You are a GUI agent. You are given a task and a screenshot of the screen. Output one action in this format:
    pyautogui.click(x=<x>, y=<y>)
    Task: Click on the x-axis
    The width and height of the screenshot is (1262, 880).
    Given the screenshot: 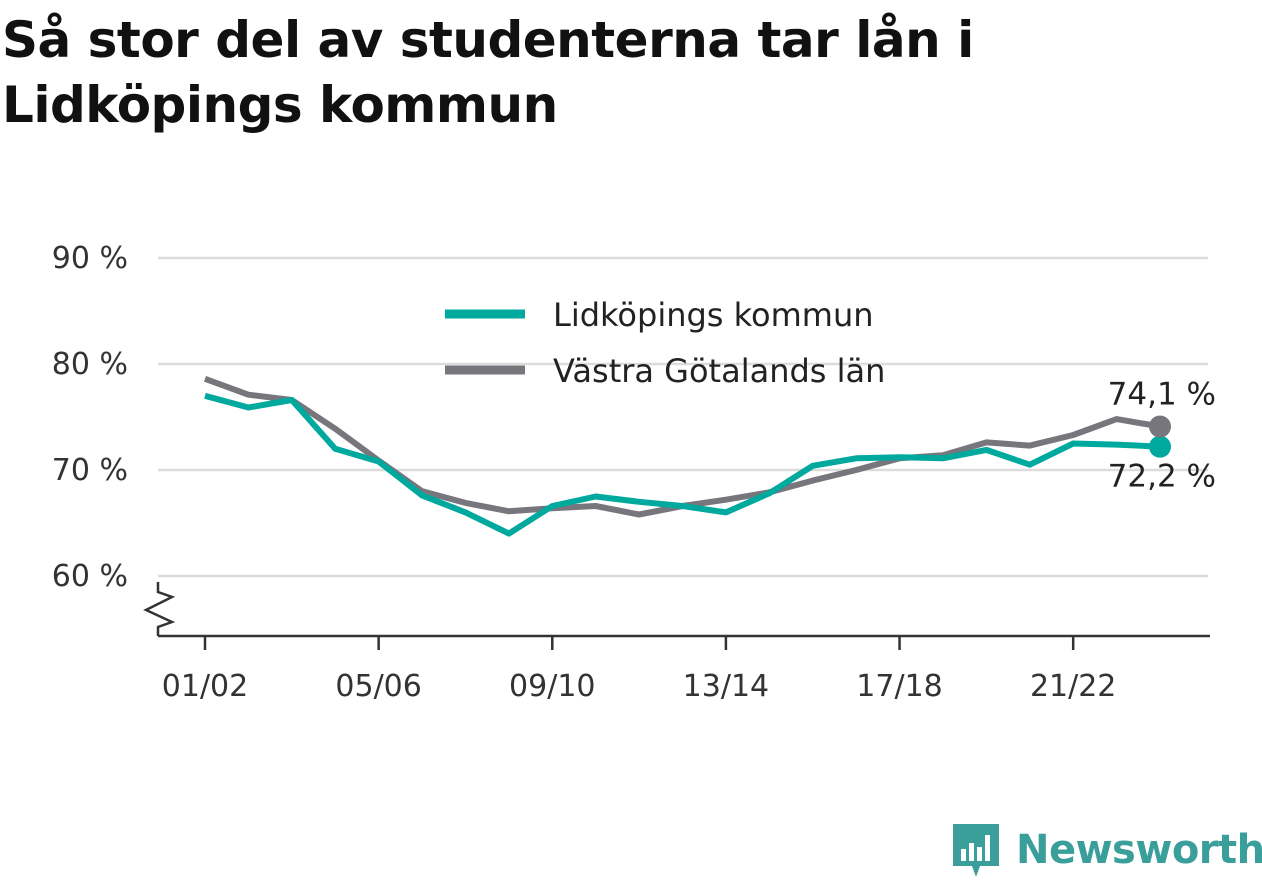 What is the action you would take?
    pyautogui.click(x=676, y=610)
    